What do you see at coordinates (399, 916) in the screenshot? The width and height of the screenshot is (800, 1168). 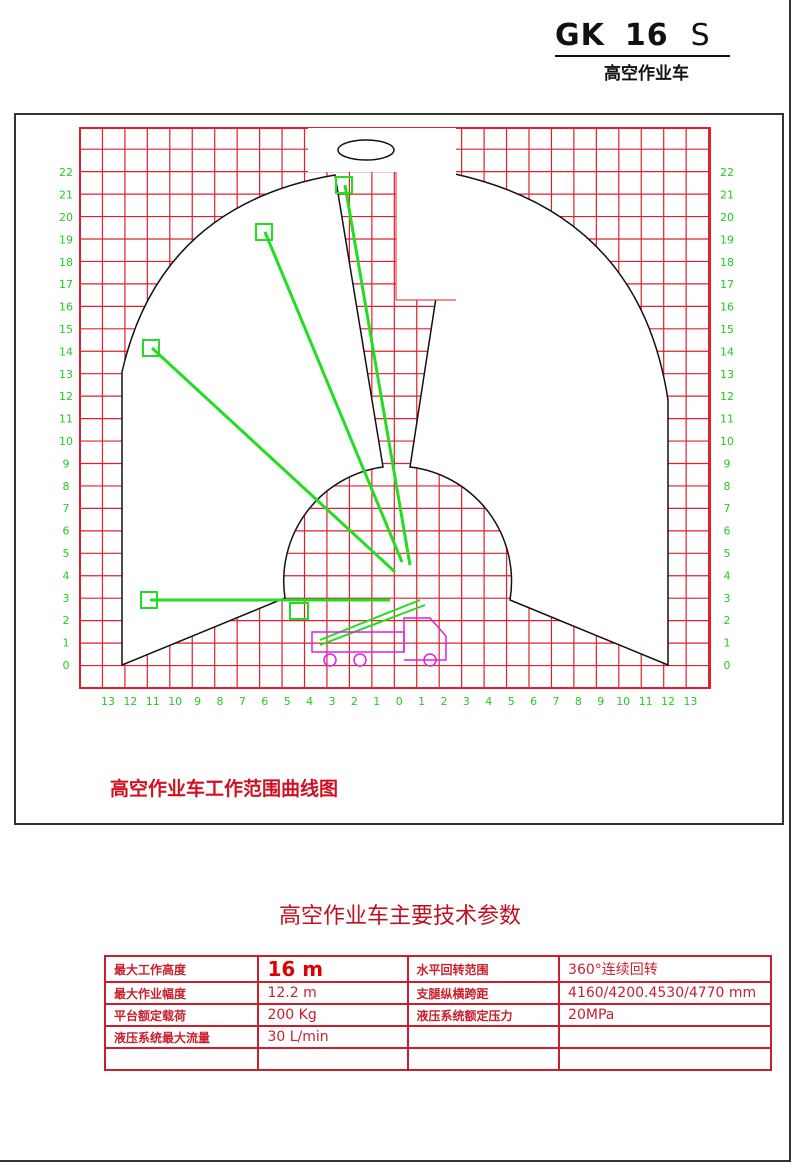 I see `spec-table-title: 高空作业车主要技术参数` at bounding box center [399, 916].